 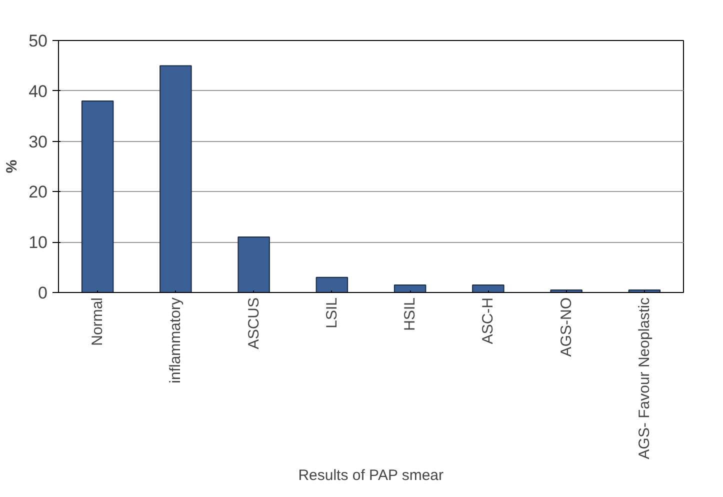 What do you see at coordinates (371, 475) in the screenshot?
I see `x-axis-title: Results of PAP smear` at bounding box center [371, 475].